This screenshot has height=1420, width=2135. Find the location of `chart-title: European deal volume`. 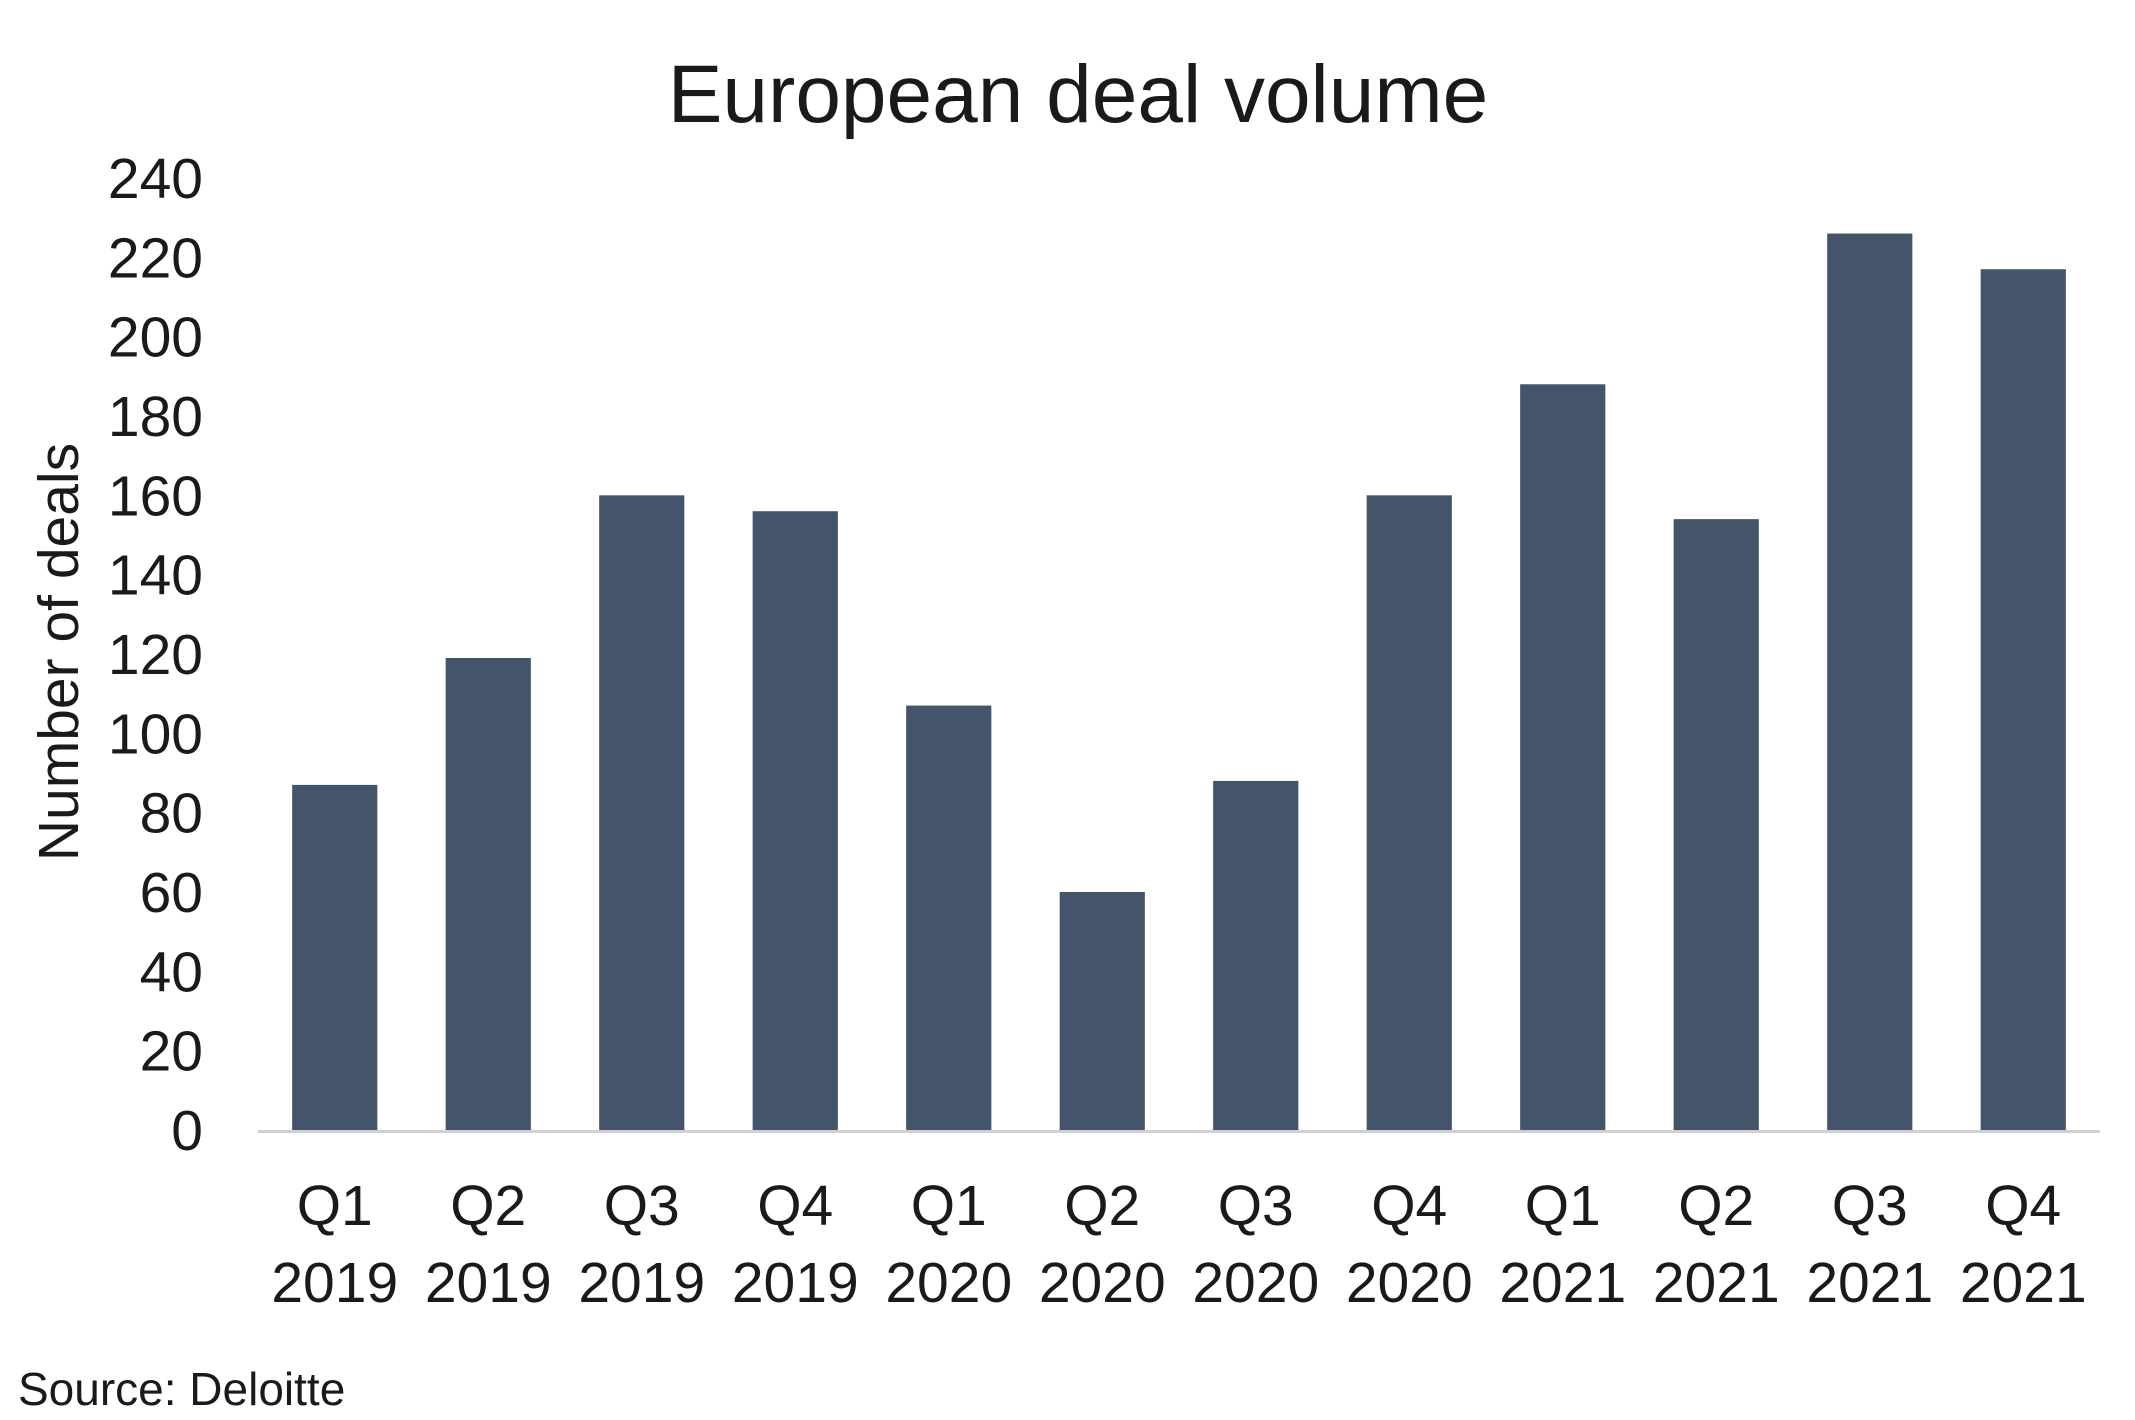

chart-title: European deal volume is located at coordinates (1078, 94).